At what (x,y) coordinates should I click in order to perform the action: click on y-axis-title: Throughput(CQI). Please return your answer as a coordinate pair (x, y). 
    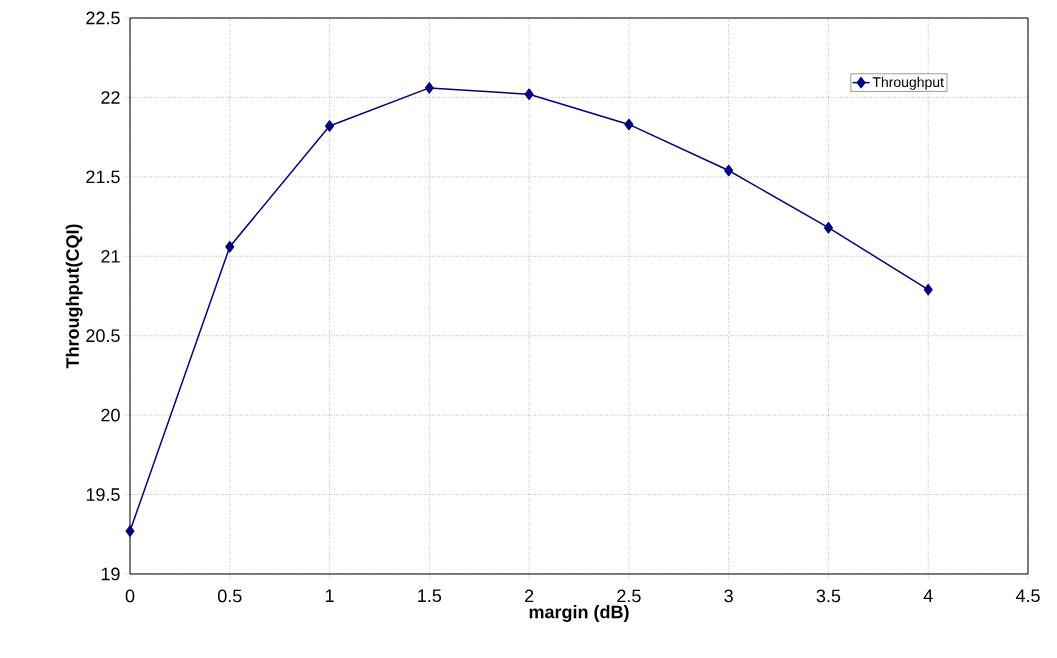
    Looking at the image, I should click on (74, 296).